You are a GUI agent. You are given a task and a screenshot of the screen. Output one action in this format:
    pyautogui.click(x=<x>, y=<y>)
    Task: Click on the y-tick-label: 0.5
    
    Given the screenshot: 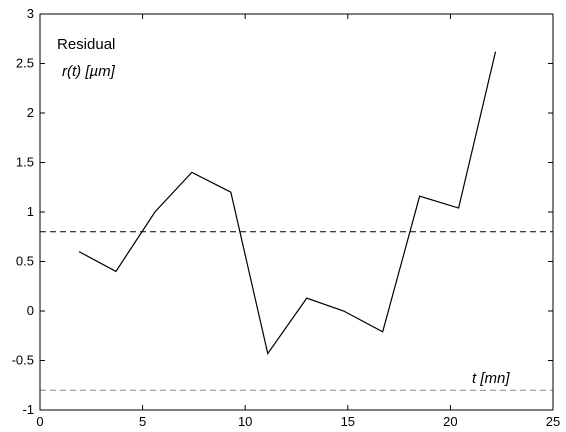 What is the action you would take?
    pyautogui.click(x=25, y=261)
    